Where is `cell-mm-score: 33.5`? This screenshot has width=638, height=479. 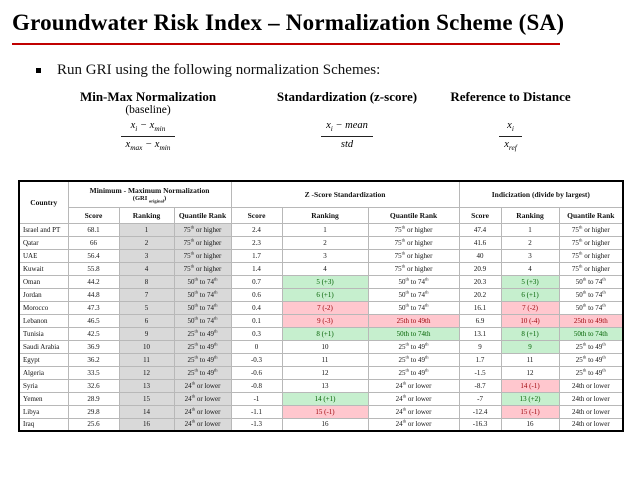 cell-mm-score: 33.5 is located at coordinates (93, 372).